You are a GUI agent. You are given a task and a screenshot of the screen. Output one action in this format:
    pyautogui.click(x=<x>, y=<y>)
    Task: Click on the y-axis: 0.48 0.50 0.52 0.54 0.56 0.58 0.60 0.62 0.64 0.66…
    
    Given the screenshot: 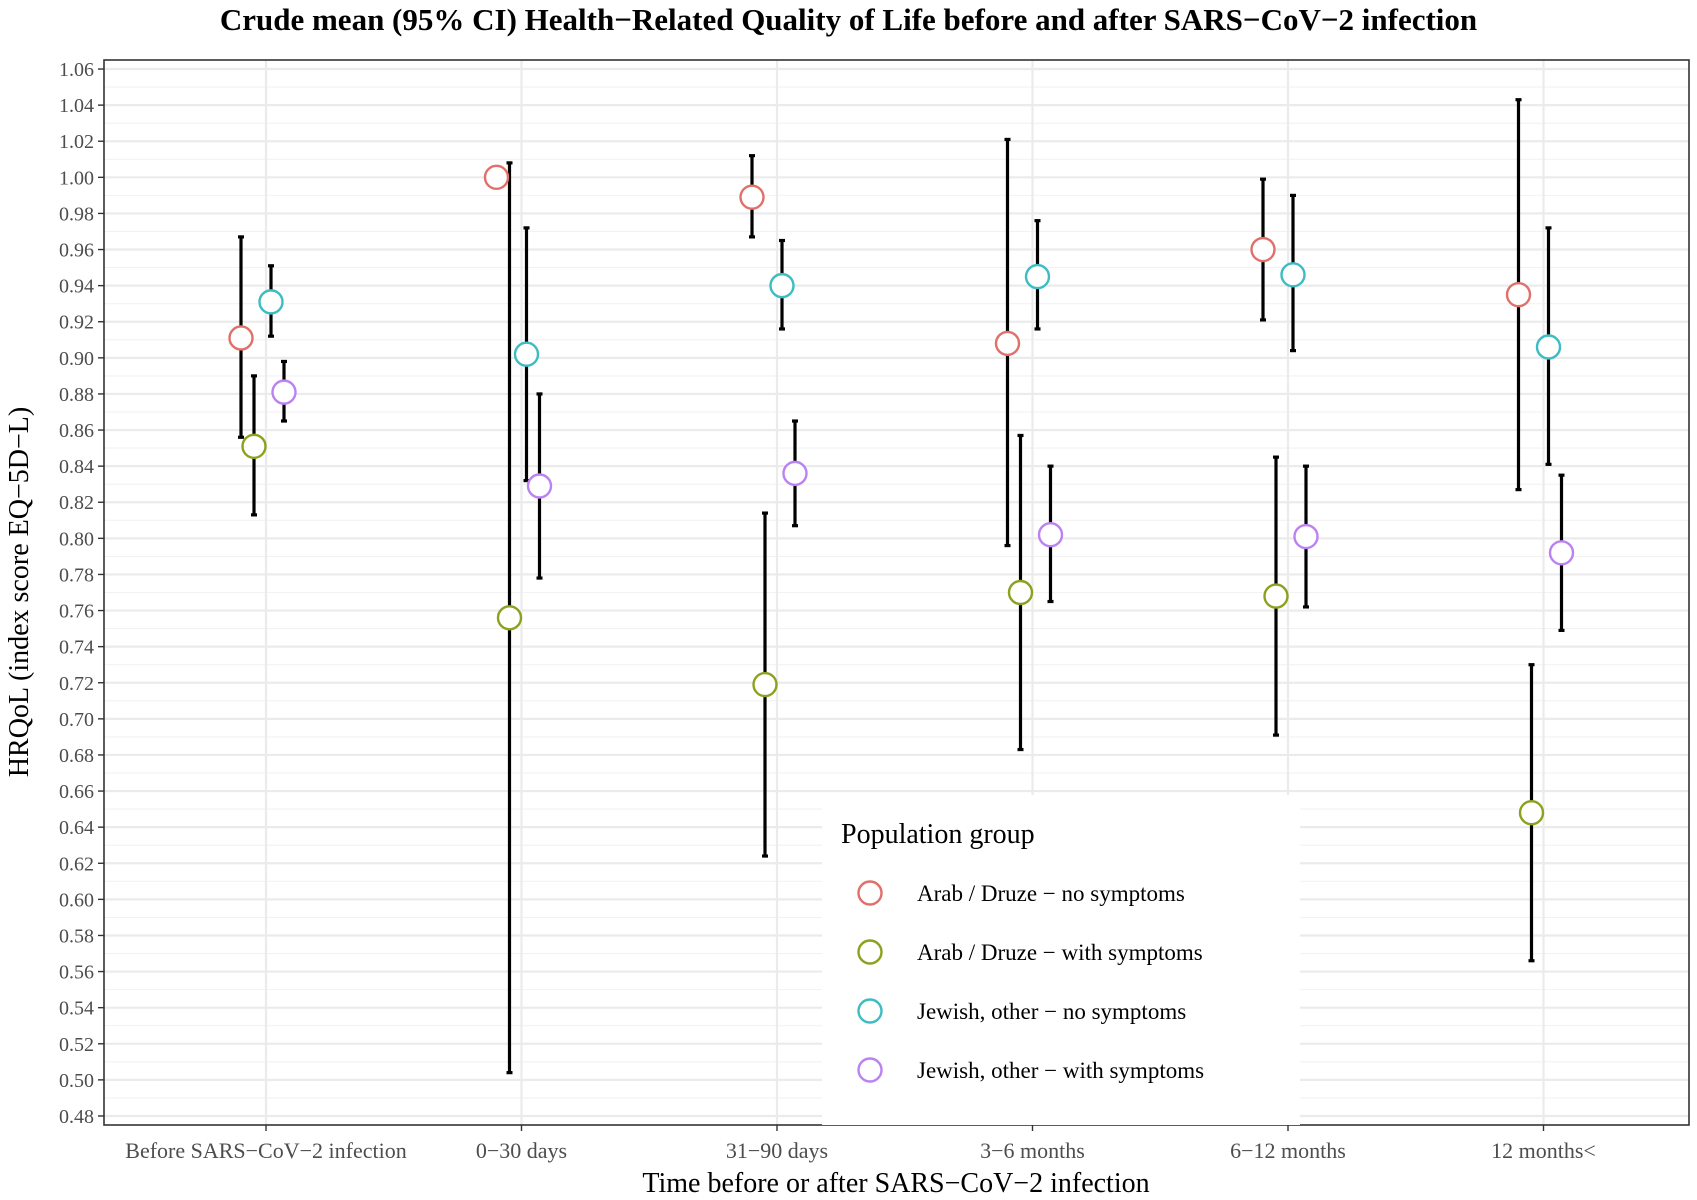 What is the action you would take?
    pyautogui.click(x=81, y=593)
    